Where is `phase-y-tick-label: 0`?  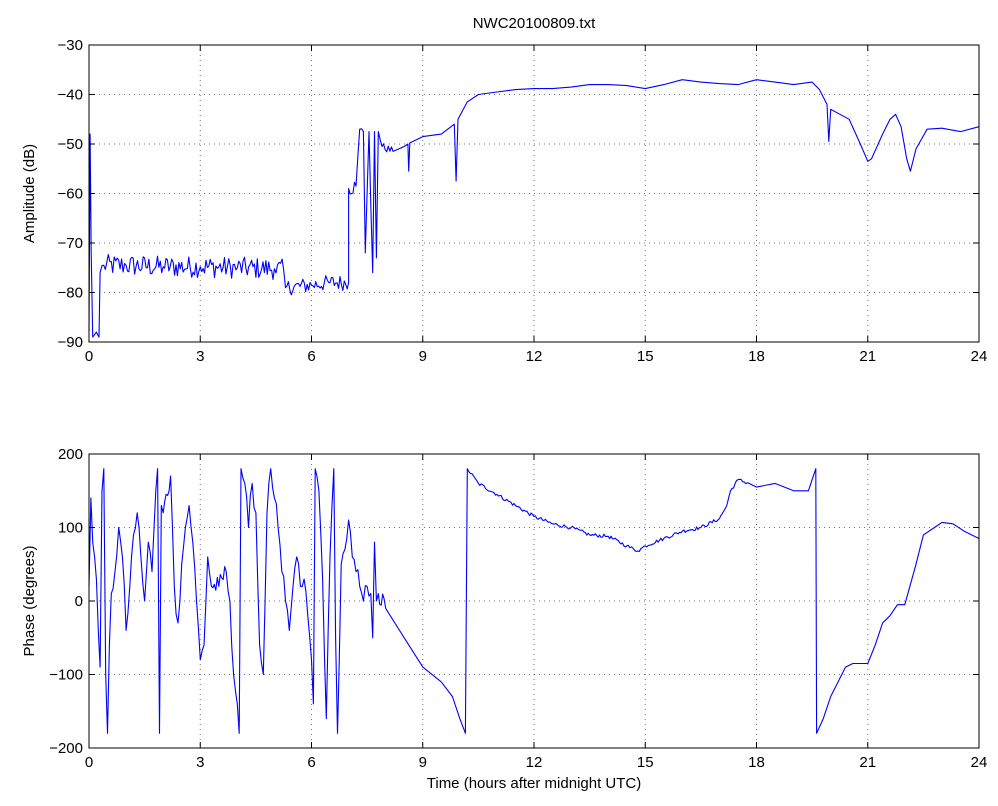
phase-y-tick-label: 0 is located at coordinates (79, 601).